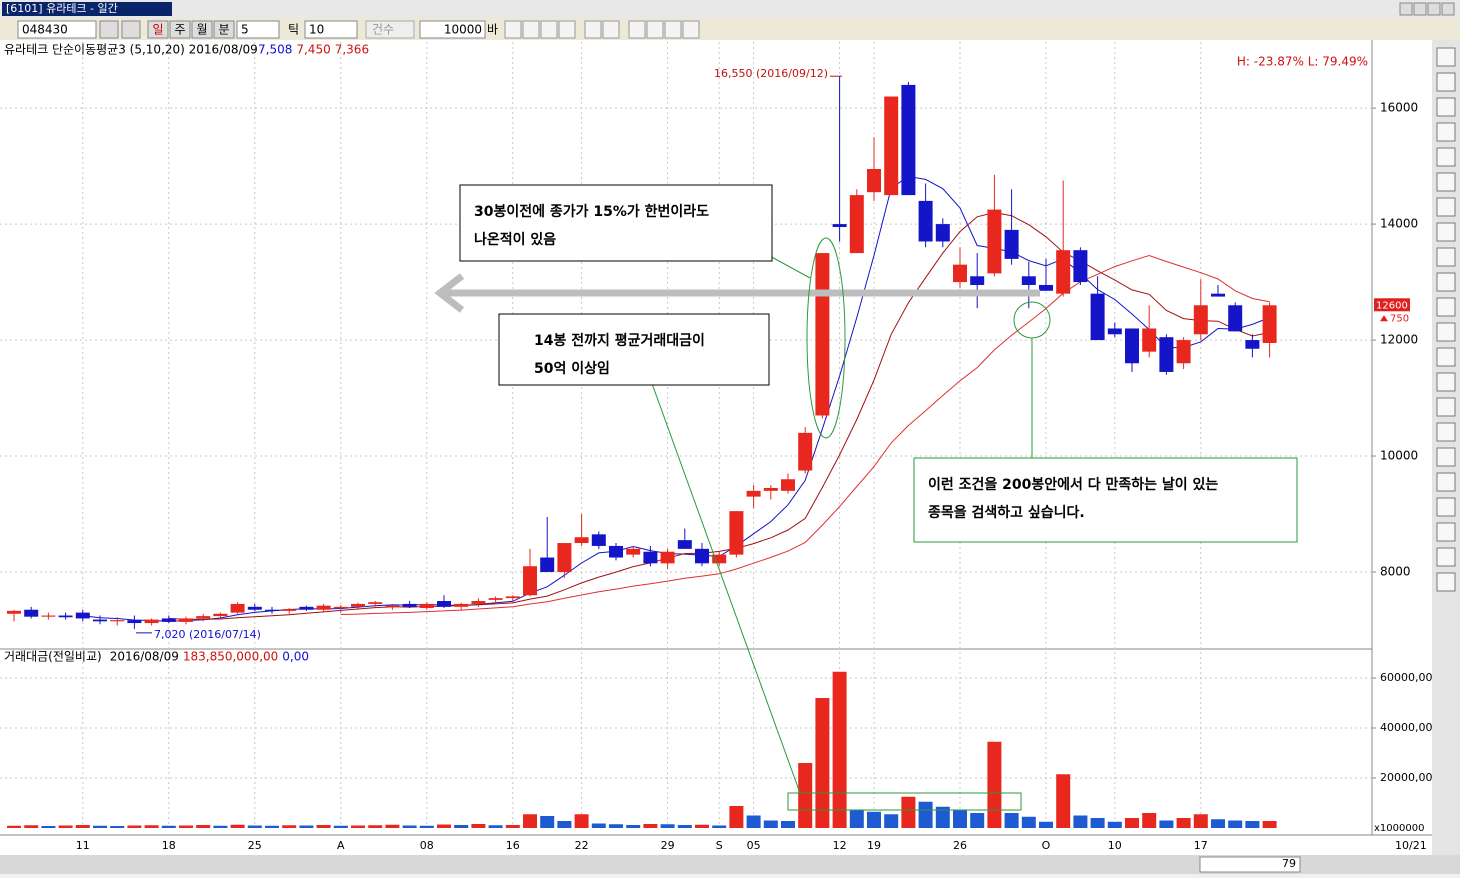 The width and height of the screenshot is (1460, 878). I want to click on code-input, so click(57, 29).